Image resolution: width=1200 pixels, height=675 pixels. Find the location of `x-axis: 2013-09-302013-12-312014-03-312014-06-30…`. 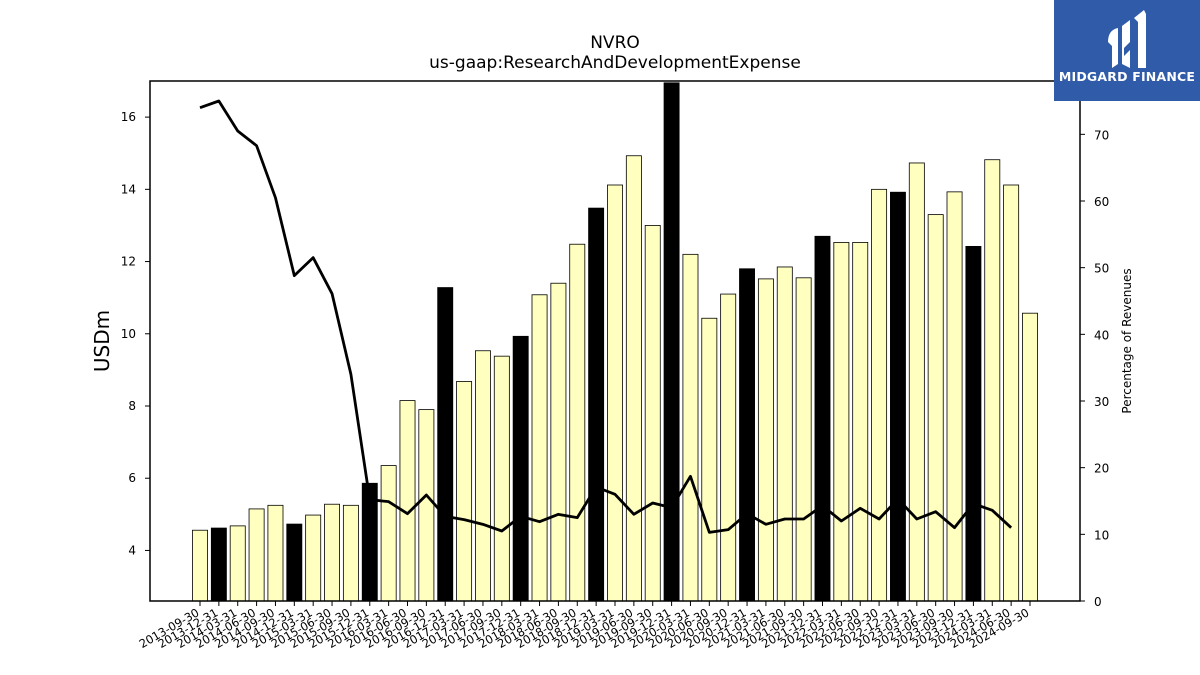

x-axis: 2013-09-302013-12-312014-03-312014-06-30… is located at coordinates (584, 626).